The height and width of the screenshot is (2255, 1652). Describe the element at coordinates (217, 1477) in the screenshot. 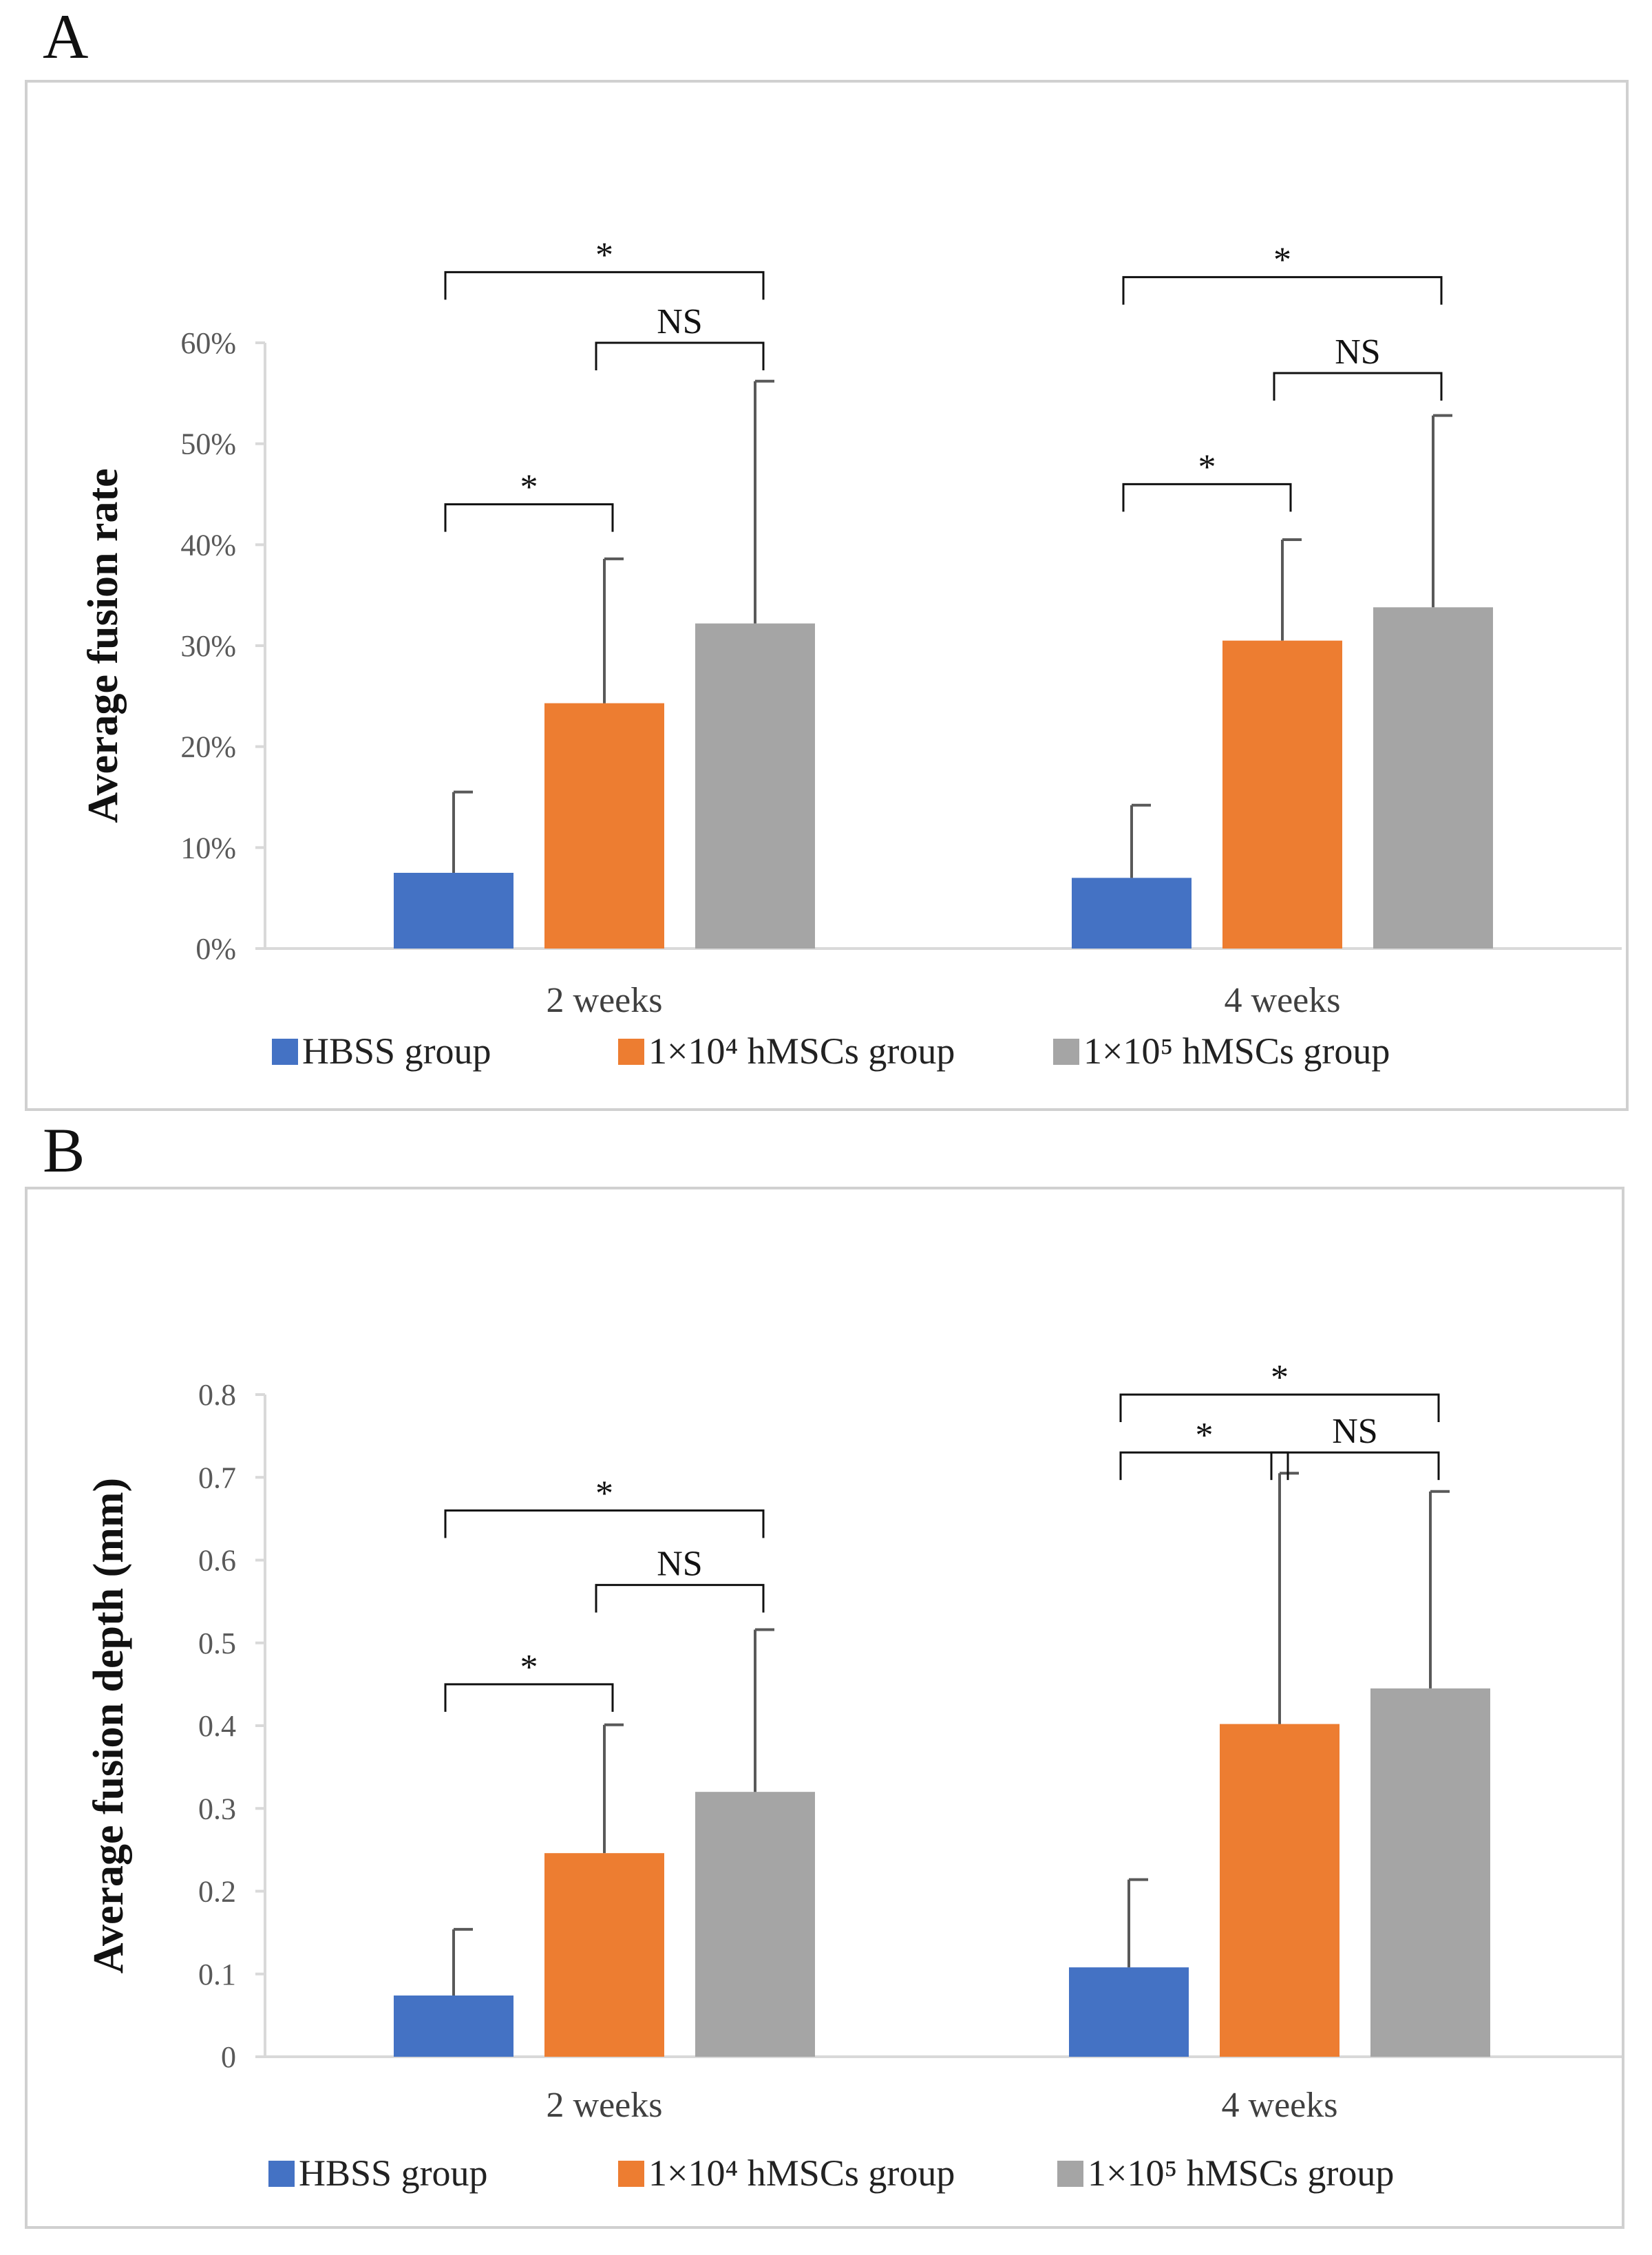

I see `y-tick-label: 0.7` at that location.